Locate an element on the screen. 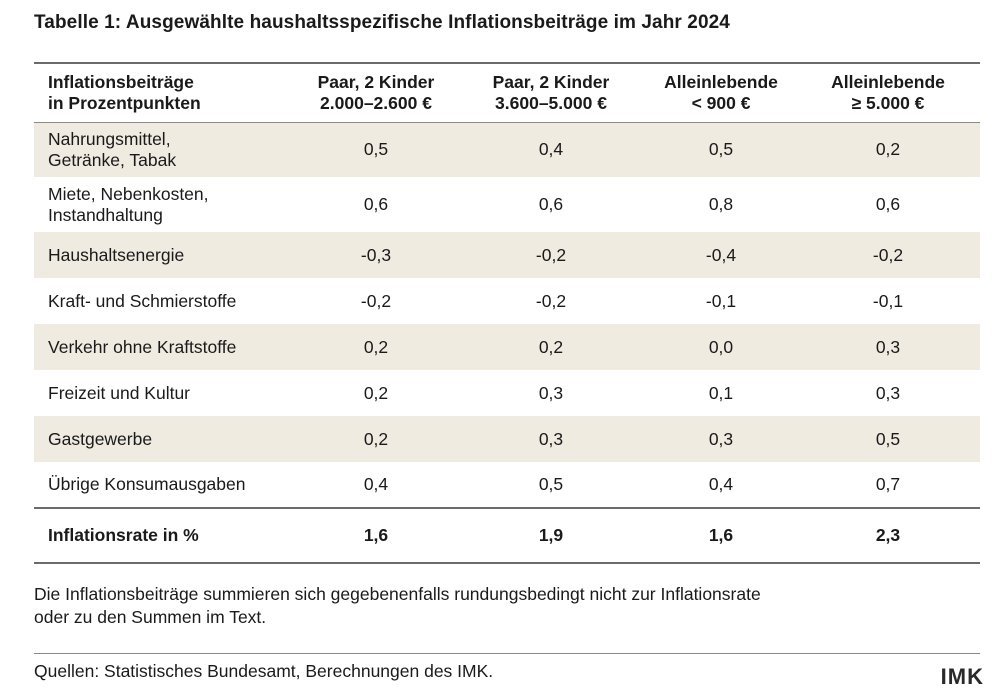 This screenshot has width=1000, height=691. row-label: Gastgewerbe is located at coordinates (165, 439).